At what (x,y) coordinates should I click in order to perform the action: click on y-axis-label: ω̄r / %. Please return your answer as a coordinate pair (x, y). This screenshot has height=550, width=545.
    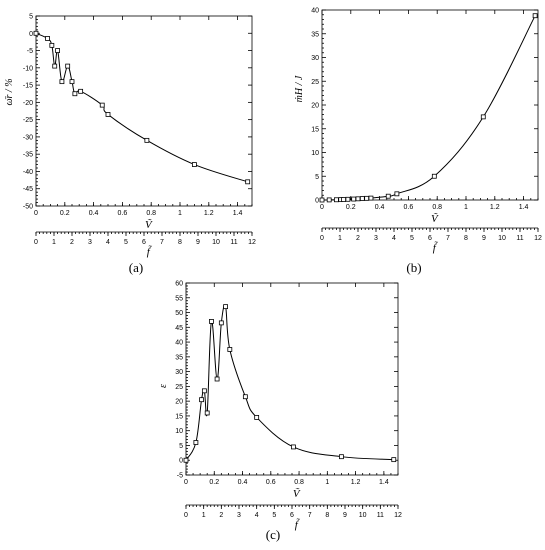
    Looking at the image, I should click on (9, 91).